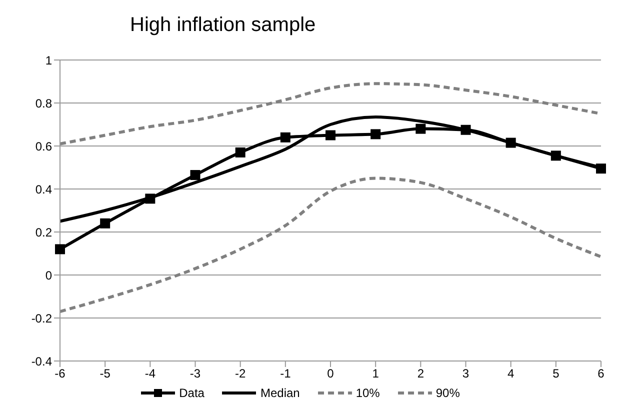  I want to click on y-tick-label: 0.6, so click(43, 146).